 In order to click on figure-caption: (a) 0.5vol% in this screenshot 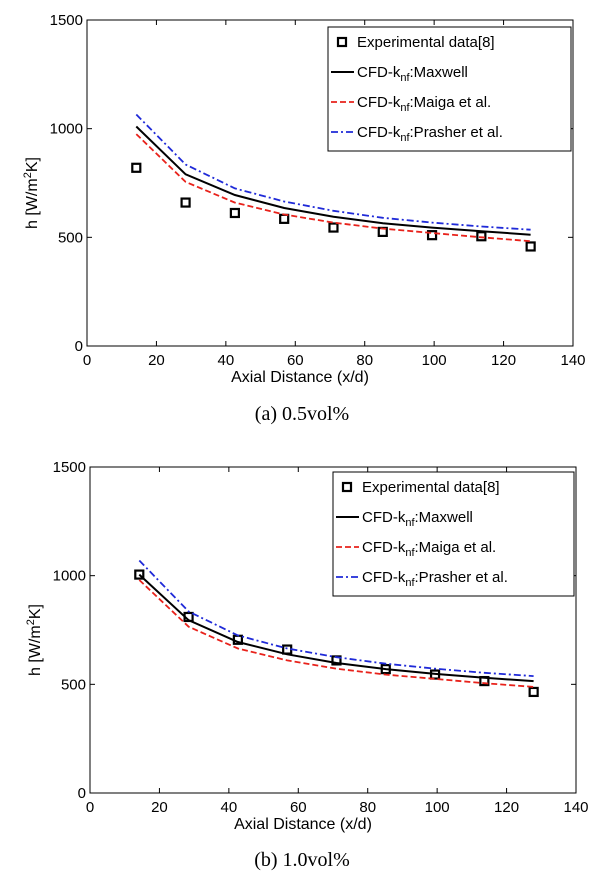, I will do `click(302, 414)`.